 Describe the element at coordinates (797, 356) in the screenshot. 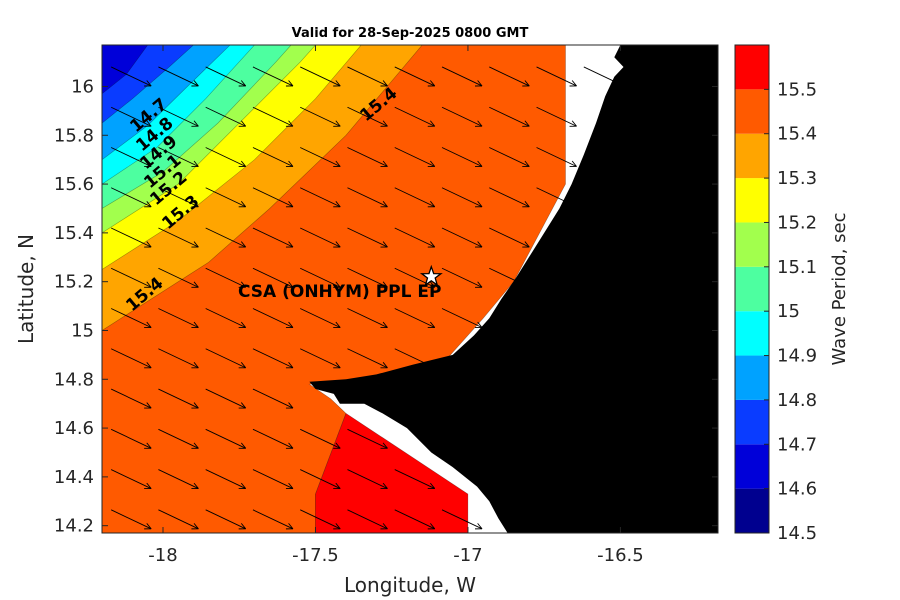

I see `colorbar-tick-label: 14.9` at that location.